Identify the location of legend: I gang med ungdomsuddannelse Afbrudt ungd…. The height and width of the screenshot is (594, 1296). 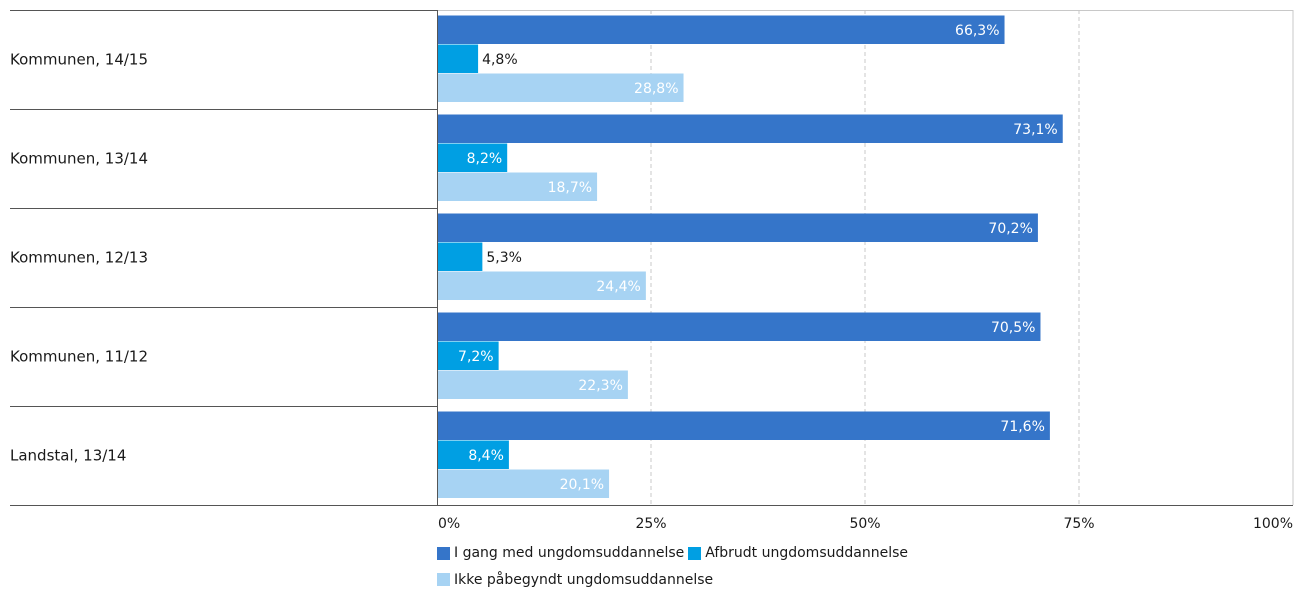
(737, 567).